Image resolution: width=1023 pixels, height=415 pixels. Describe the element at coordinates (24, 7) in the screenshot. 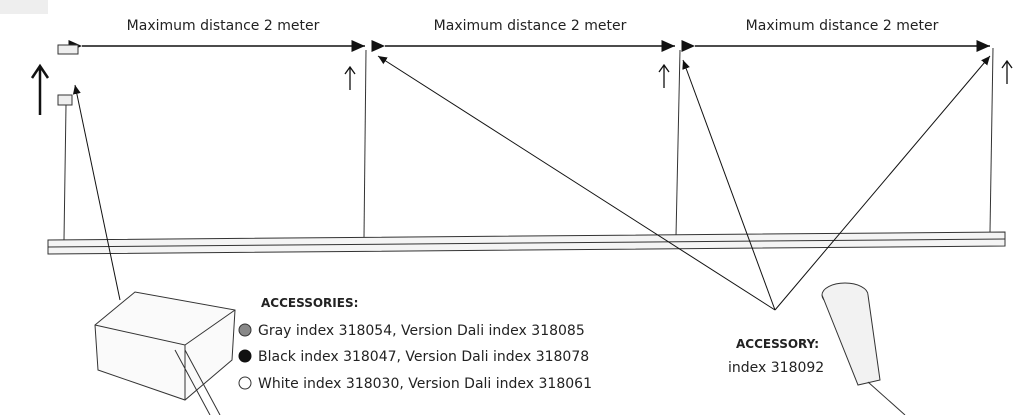

I see `tab` at that location.